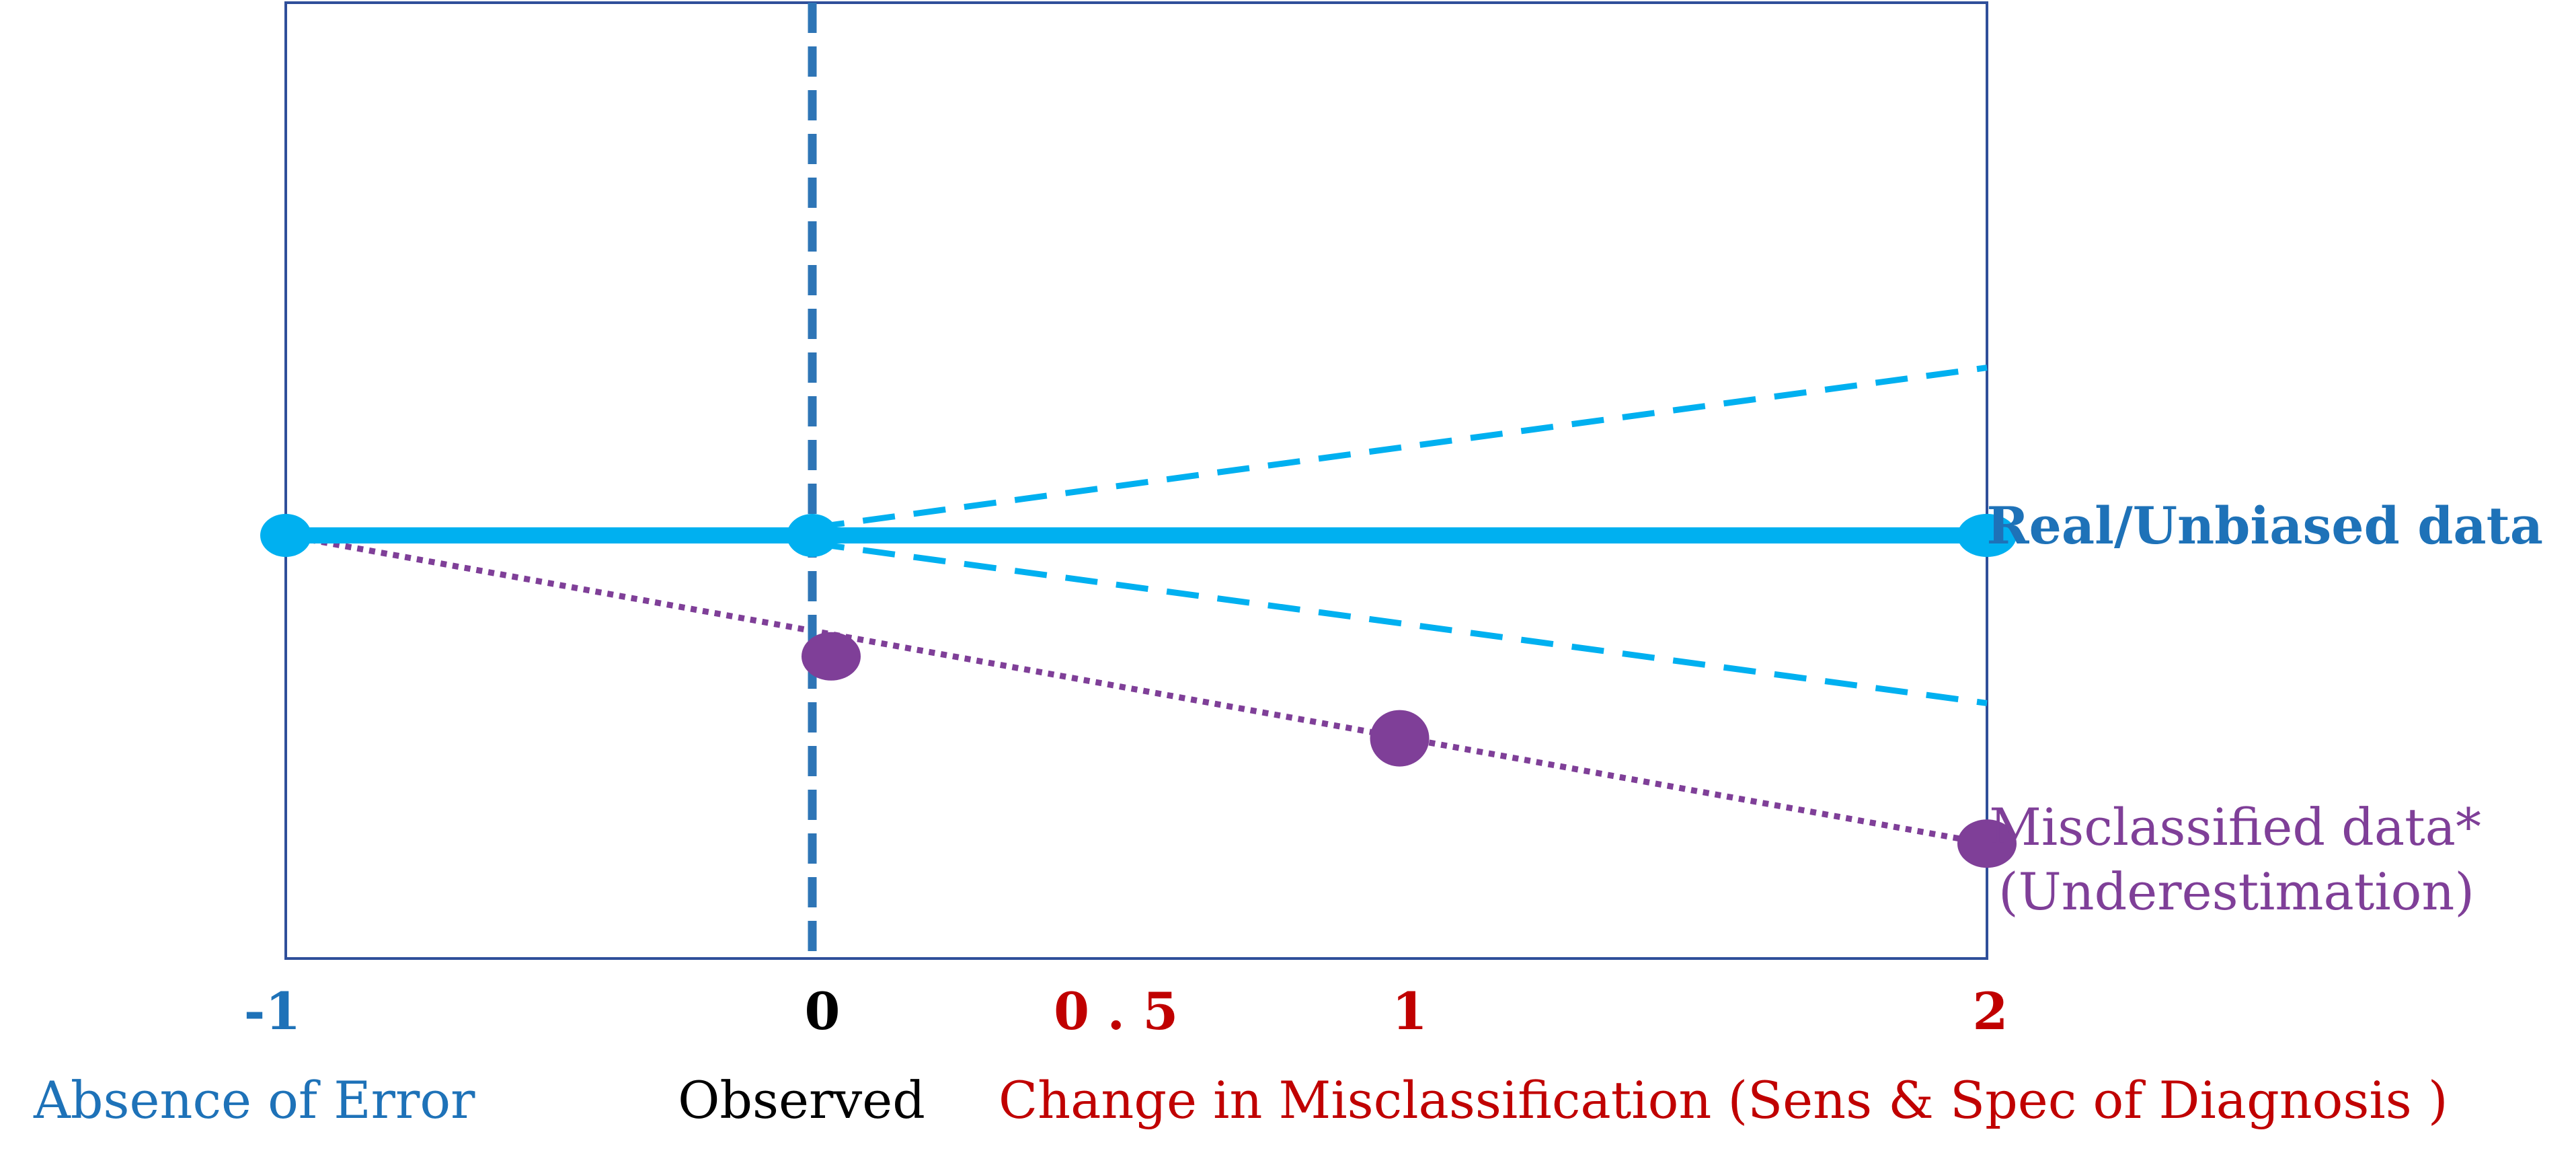 This screenshot has width=2576, height=1165. What do you see at coordinates (2236, 892) in the screenshot?
I see `underestimation-label: (Underestimation)` at bounding box center [2236, 892].